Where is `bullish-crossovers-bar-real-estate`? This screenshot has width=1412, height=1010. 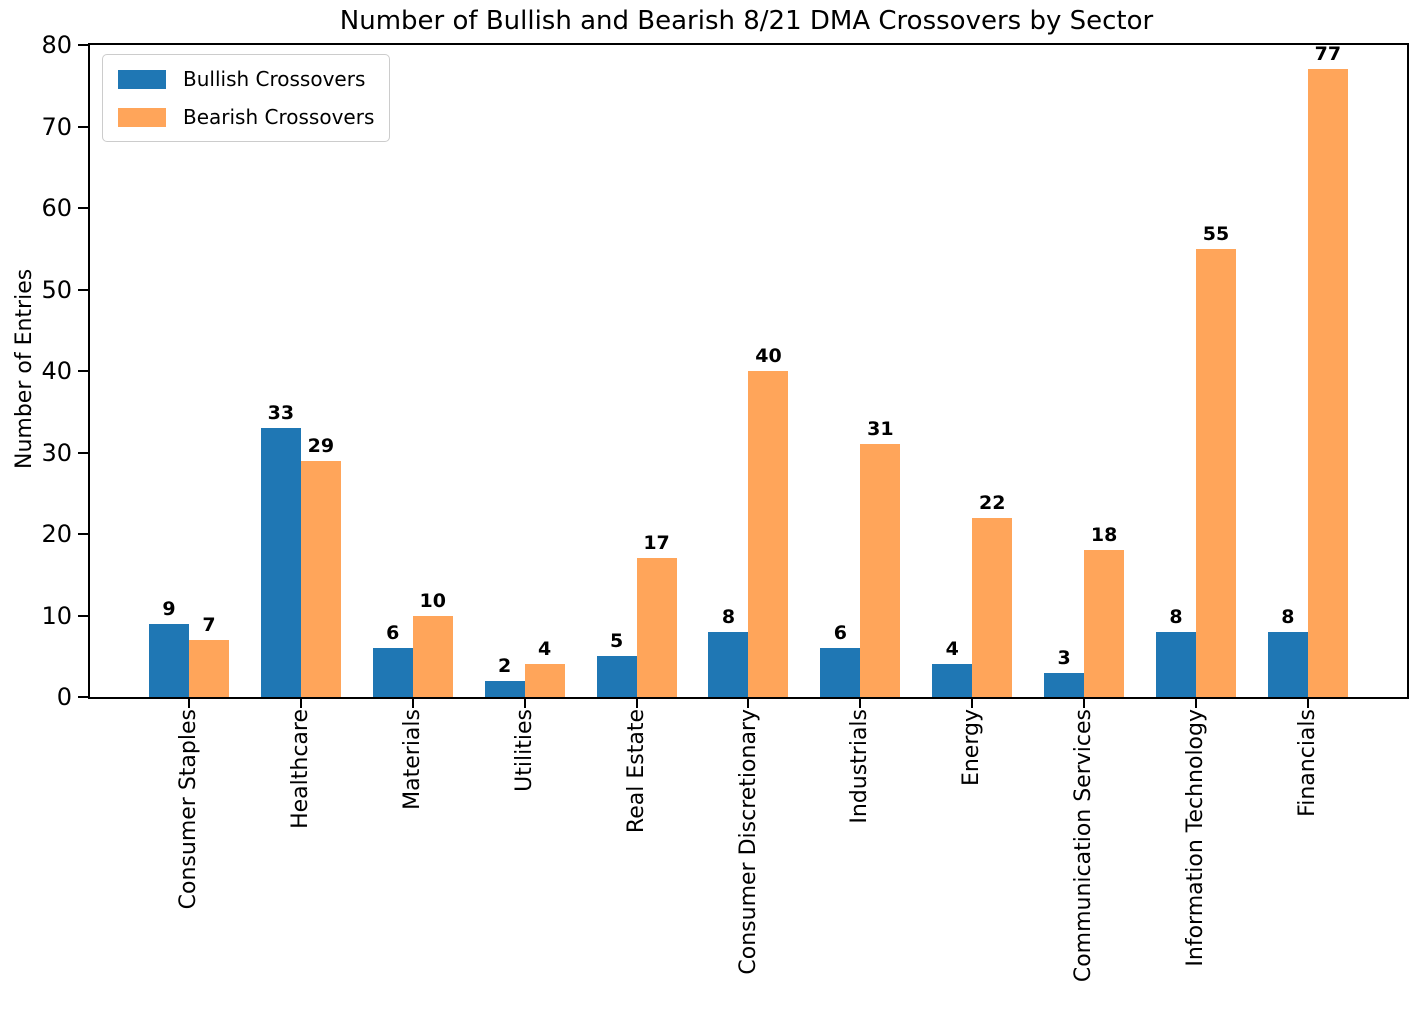 bullish-crossovers-bar-real-estate is located at coordinates (616, 676).